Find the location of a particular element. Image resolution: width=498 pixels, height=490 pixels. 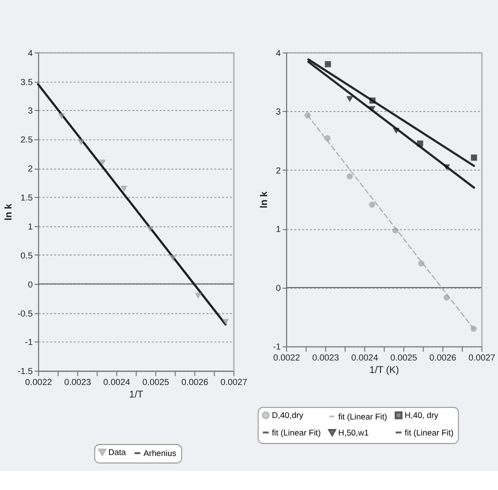

y-tick-label: 3.5 is located at coordinates (26, 81).